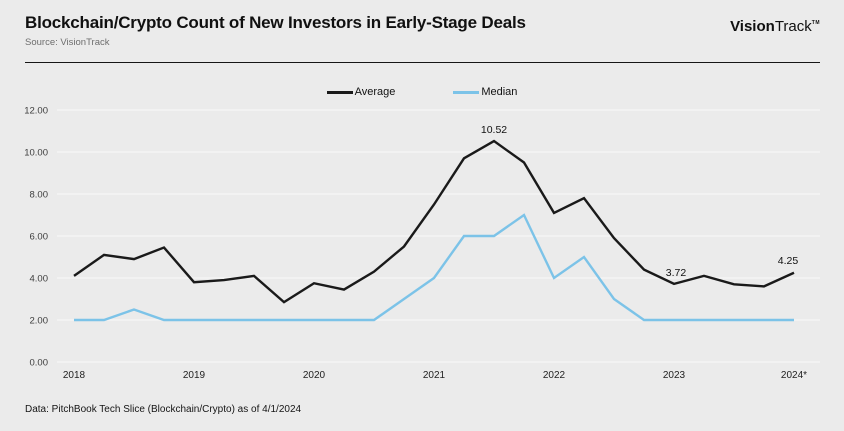  I want to click on chart-legend: Average Median, so click(422, 92).